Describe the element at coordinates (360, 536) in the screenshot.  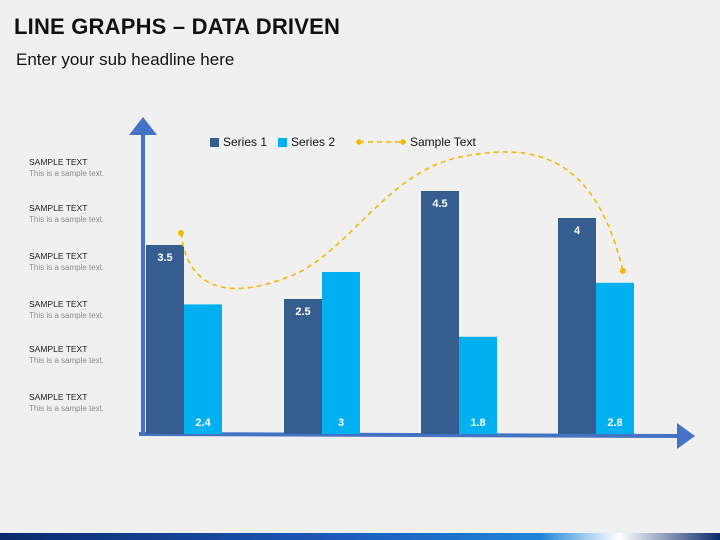
I see `footer-bar` at that location.